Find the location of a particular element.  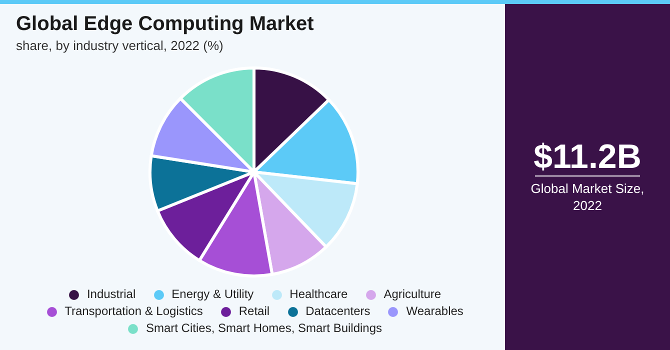

legend-label: Smart Cities, Smart Homes, Smart Buildings is located at coordinates (264, 328).